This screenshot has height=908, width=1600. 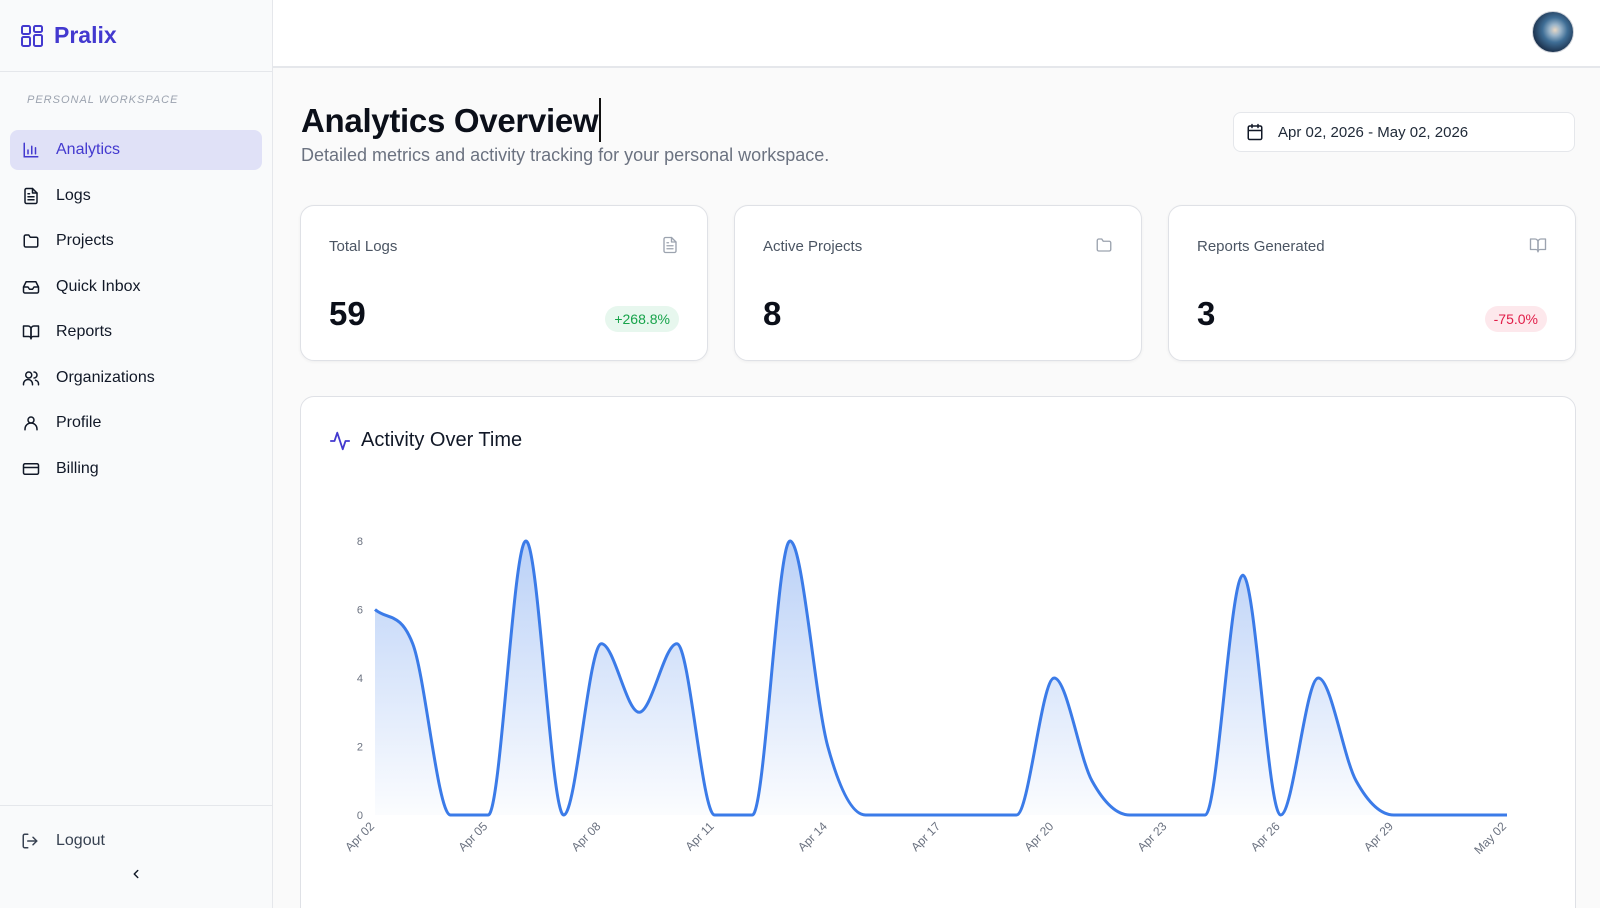 What do you see at coordinates (363, 246) in the screenshot?
I see `stat-label: Total Logs` at bounding box center [363, 246].